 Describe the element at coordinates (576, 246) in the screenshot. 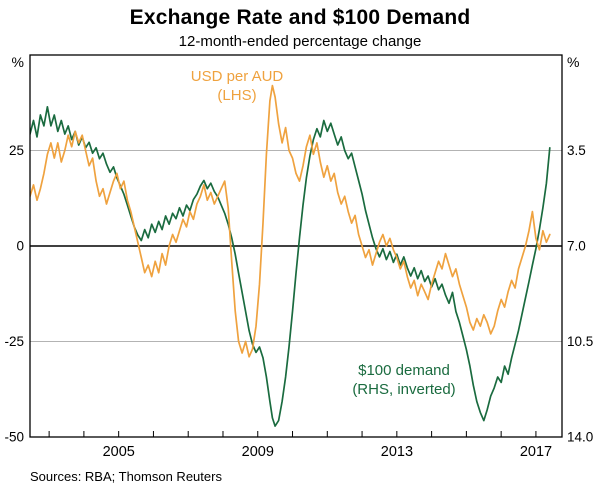

I see `right-tick-label-7-0: 7.0` at that location.